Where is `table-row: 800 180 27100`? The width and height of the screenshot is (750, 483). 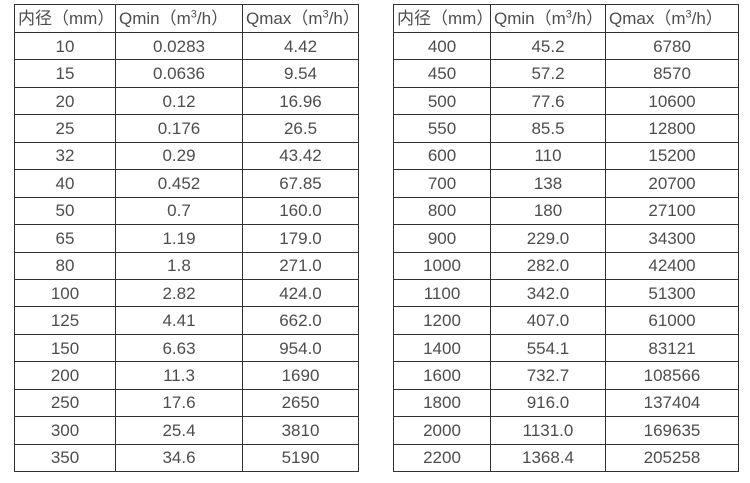 table-row: 800 180 27100 is located at coordinates (566, 211).